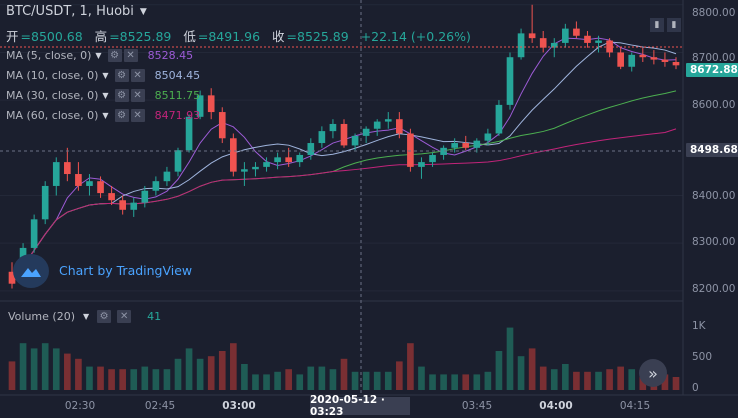 The image size is (738, 418). I want to click on restore-icon: ▮, so click(657, 25).